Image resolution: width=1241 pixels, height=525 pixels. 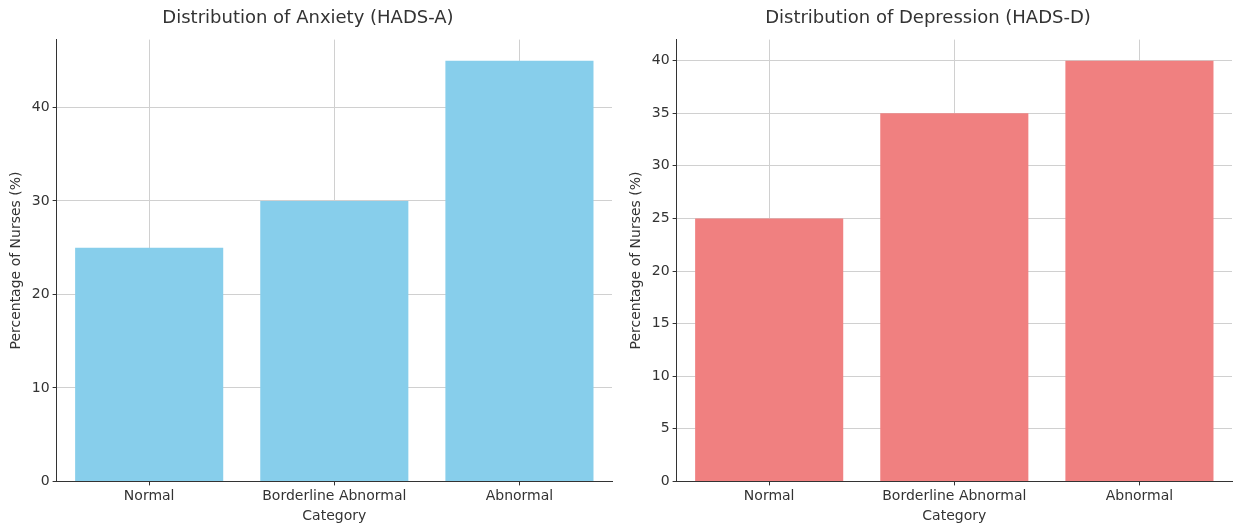 I want to click on y-tick-label: 15, so click(x=660, y=322).